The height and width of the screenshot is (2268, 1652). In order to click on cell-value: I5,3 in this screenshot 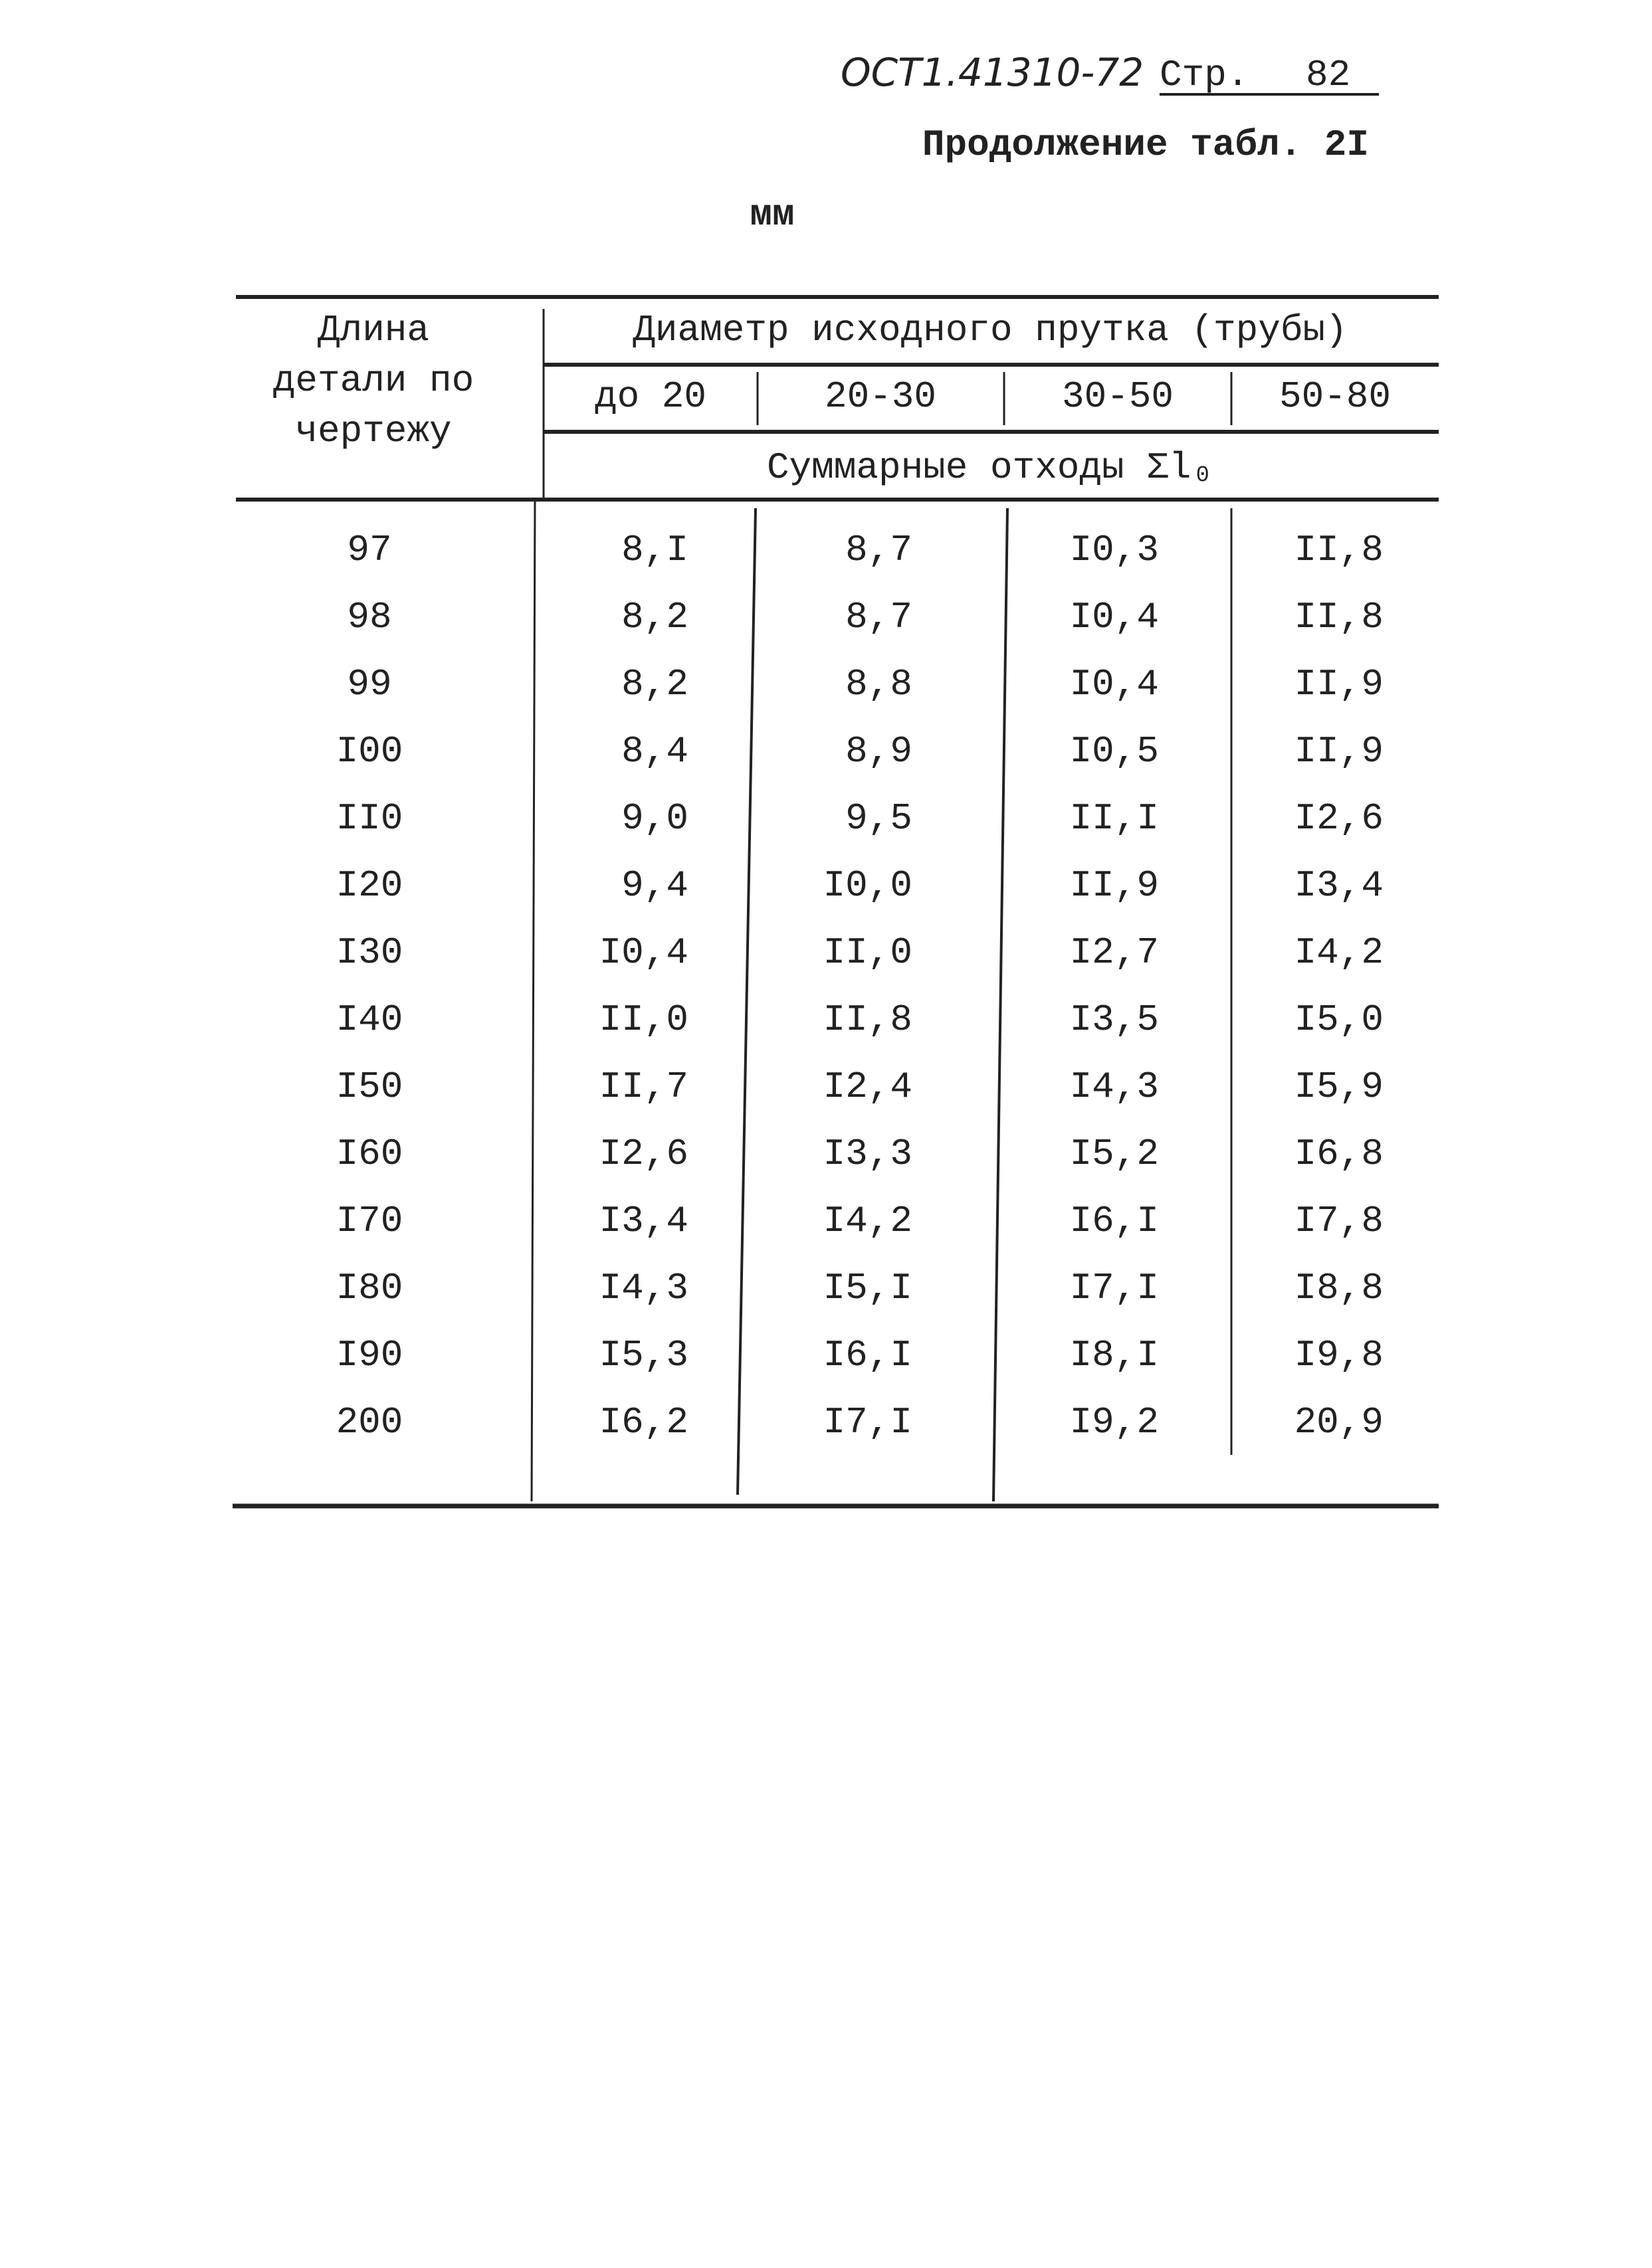, I will do `click(644, 1355)`.